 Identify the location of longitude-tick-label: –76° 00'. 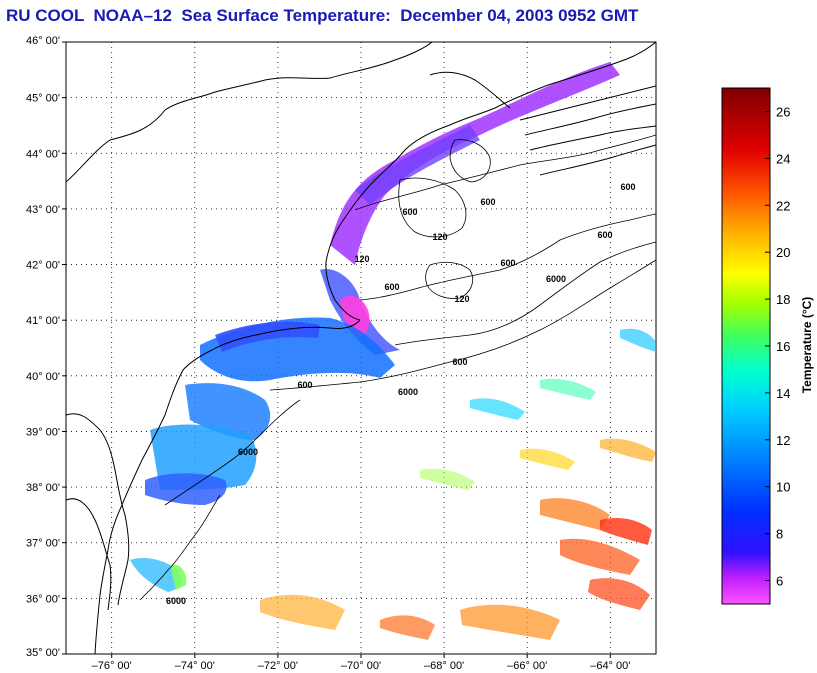
(112, 666).